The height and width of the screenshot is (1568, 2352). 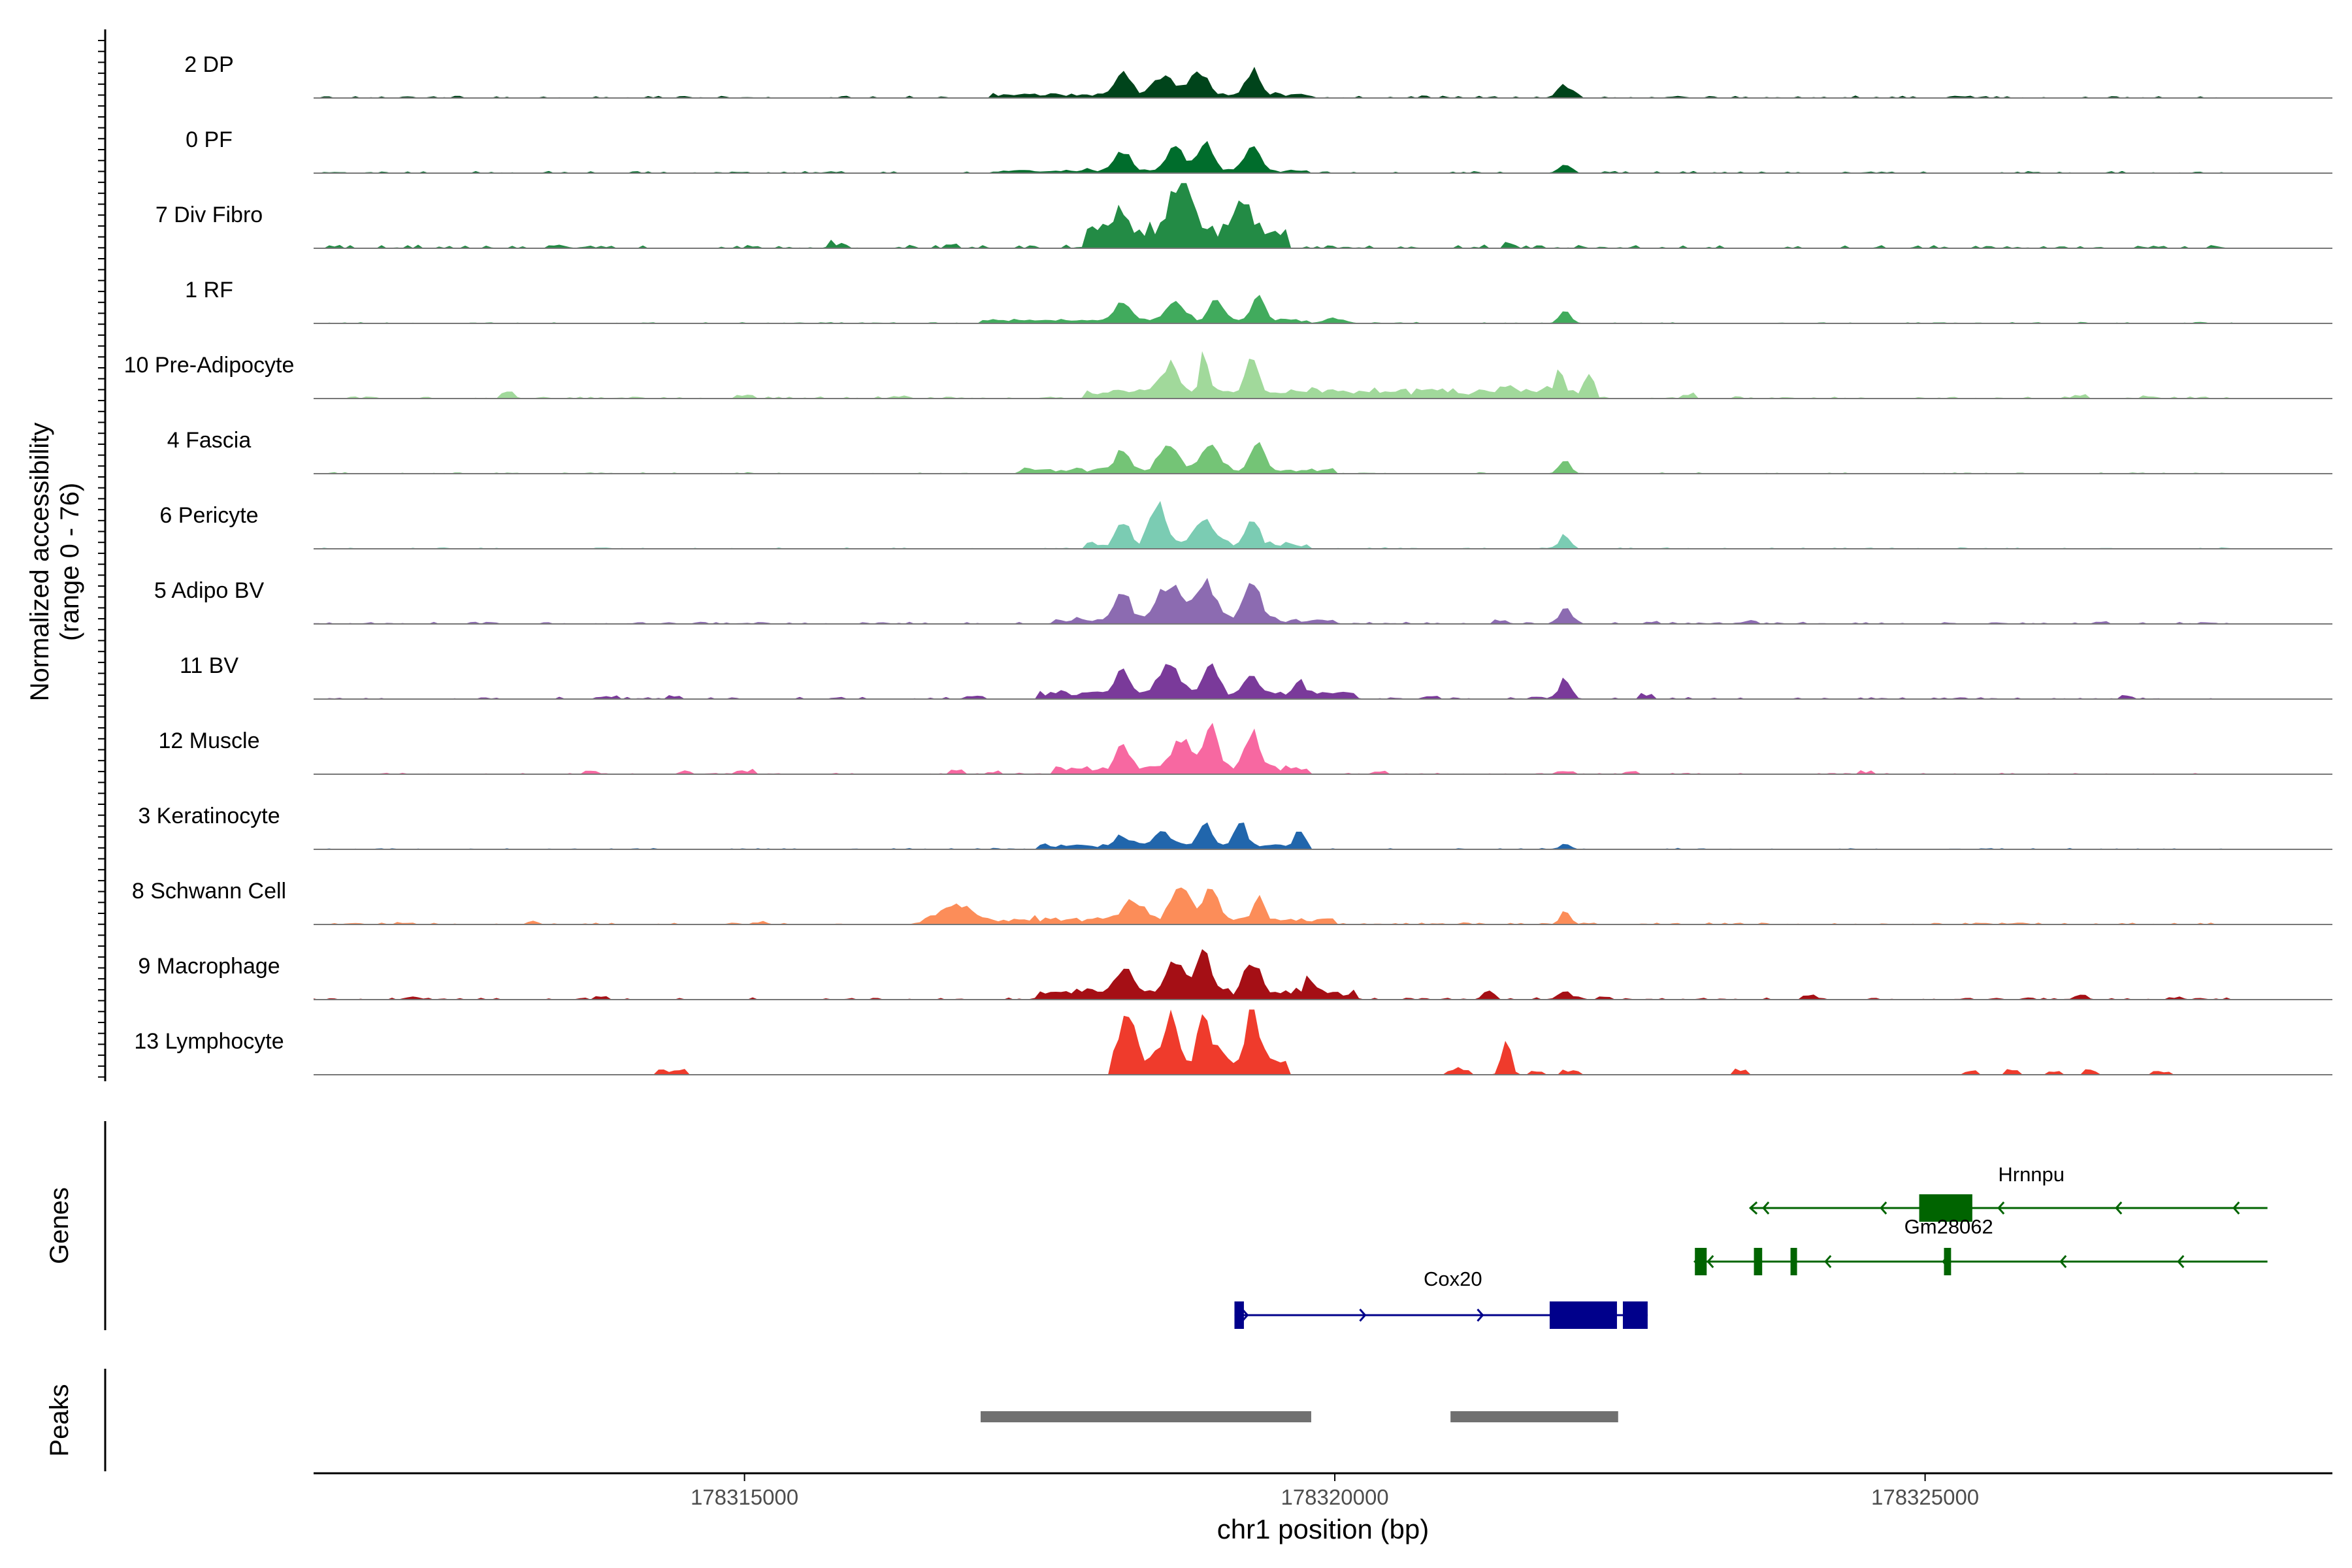 I want to click on track-10-pre-adipocyte: 10 Pre-Adipocyte, so click(x=1228, y=375).